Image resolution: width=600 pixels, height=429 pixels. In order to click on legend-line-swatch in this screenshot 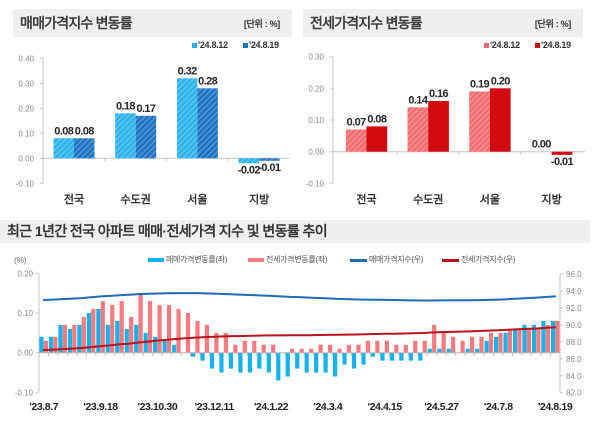, I will do `click(358, 260)`.